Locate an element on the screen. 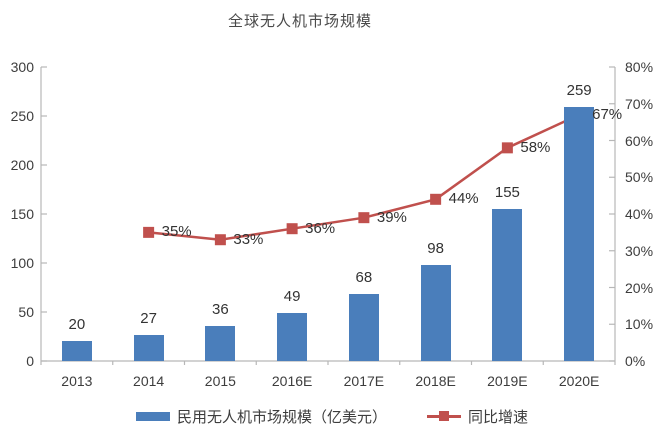 Image resolution: width=664 pixels, height=432 pixels. bar-value-label: 155 is located at coordinates (507, 193).